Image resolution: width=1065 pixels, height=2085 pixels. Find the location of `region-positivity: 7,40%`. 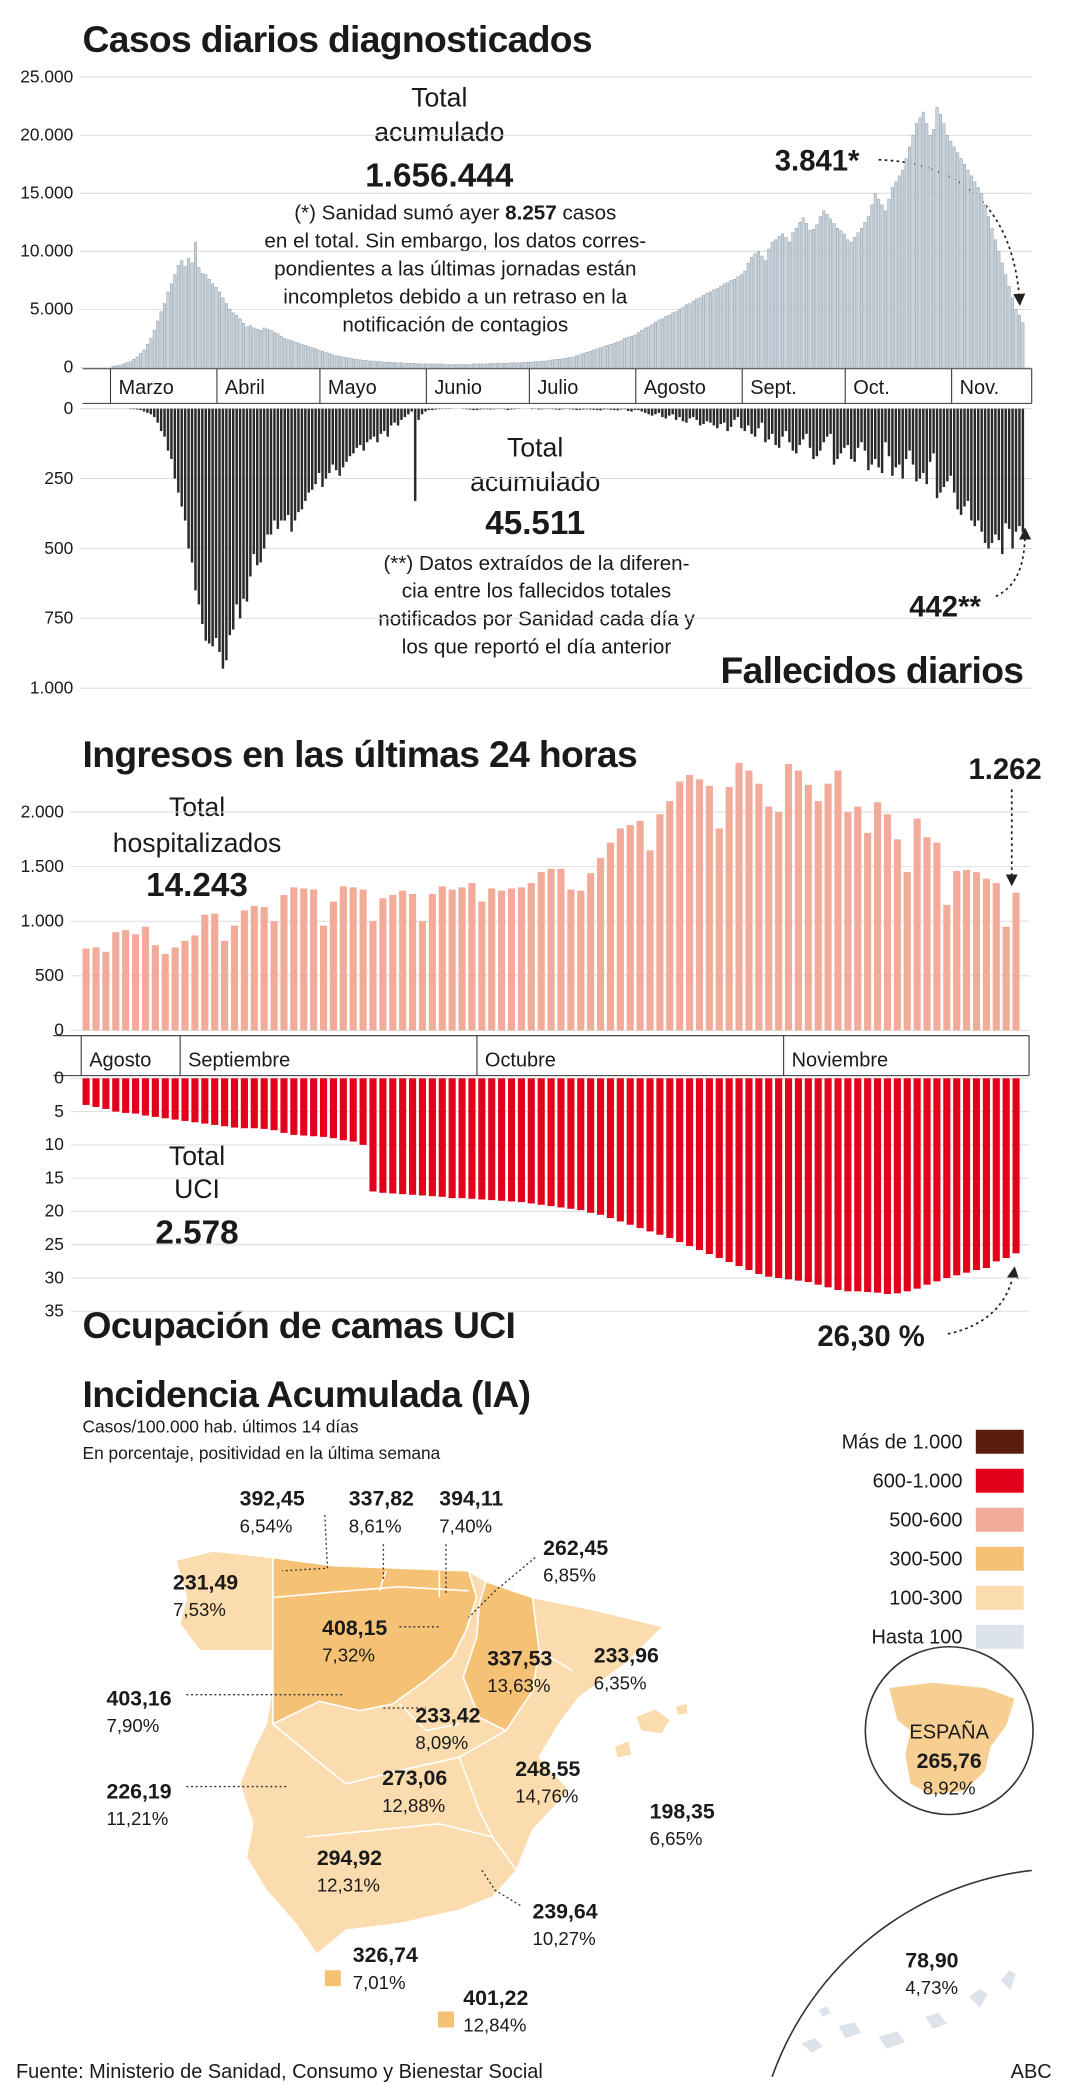

region-positivity: 7,40% is located at coordinates (465, 1525).